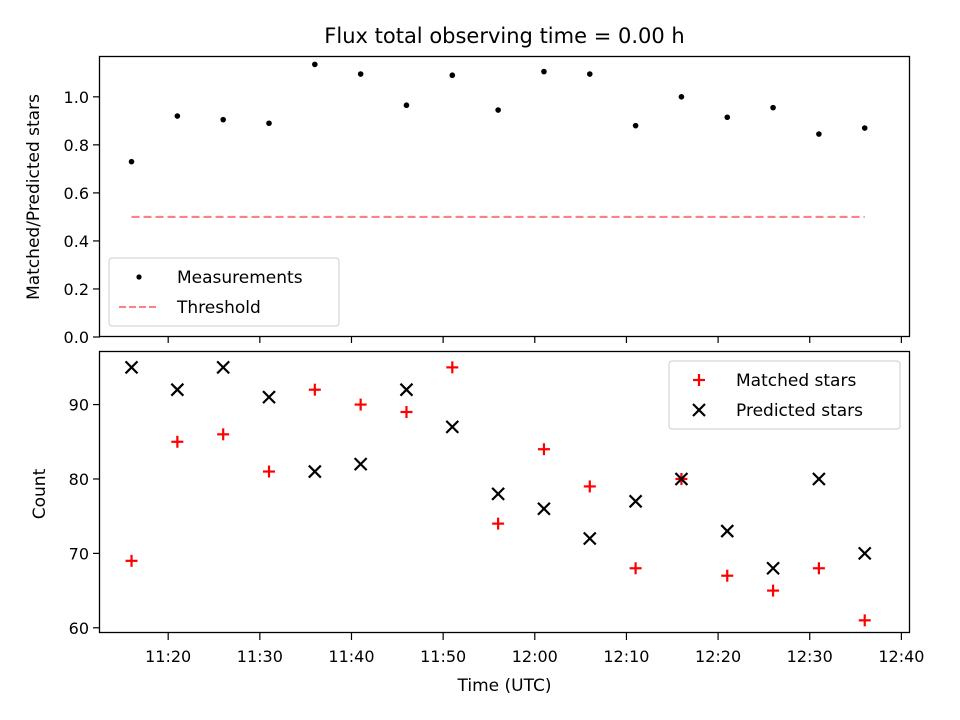 This screenshot has width=960, height=720. I want to click on legend-measurements-marker, so click(139, 277).